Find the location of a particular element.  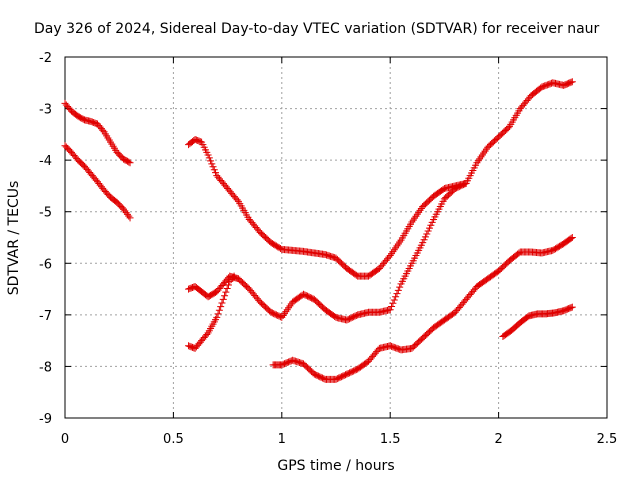

x-tick-label: 1.5 is located at coordinates (390, 439).